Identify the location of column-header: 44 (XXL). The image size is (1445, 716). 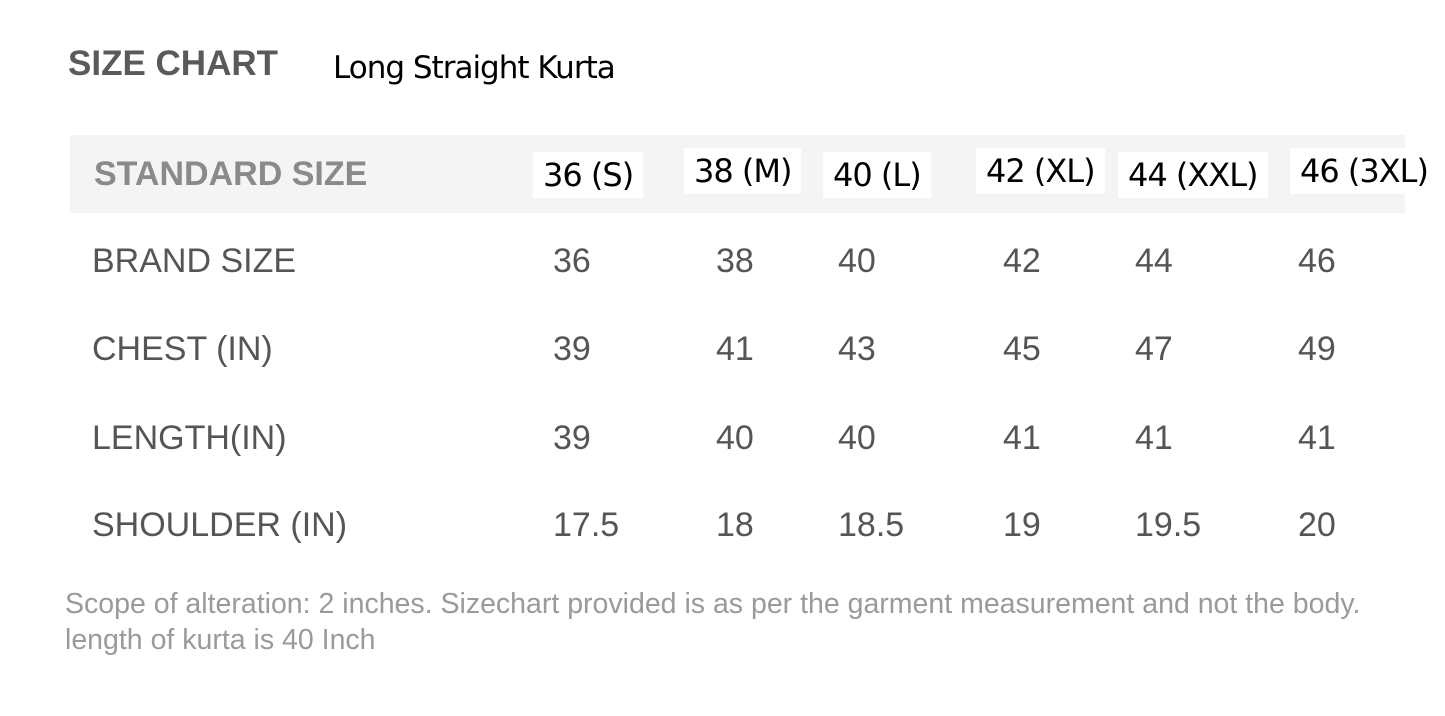
(1193, 175).